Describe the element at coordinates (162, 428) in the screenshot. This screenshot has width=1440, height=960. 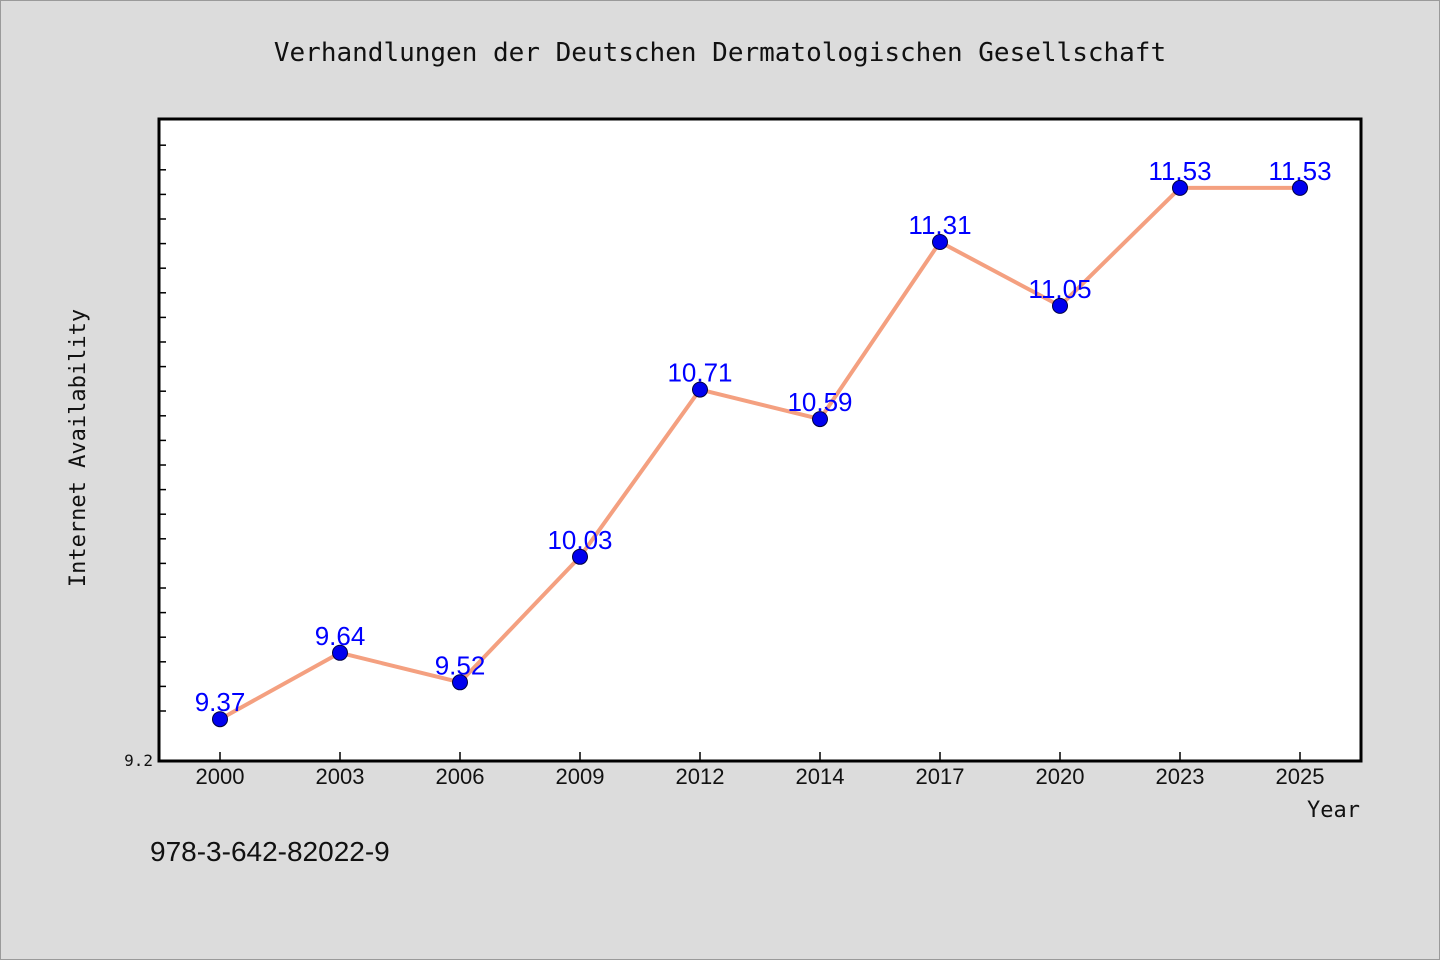
I see `y-axis-ticks` at that location.